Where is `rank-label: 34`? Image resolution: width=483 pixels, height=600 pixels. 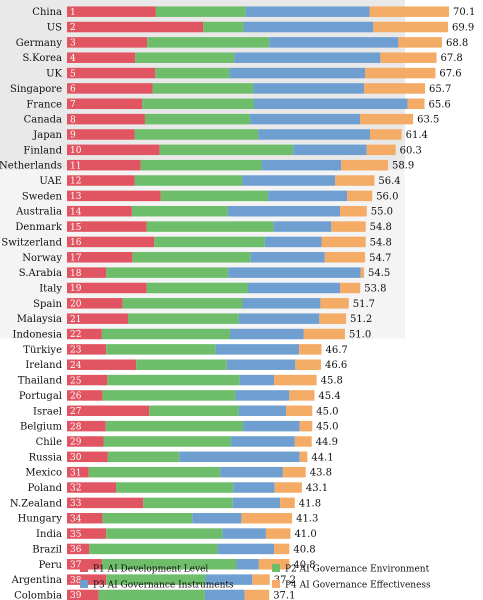 rank-label: 34 is located at coordinates (76, 519).